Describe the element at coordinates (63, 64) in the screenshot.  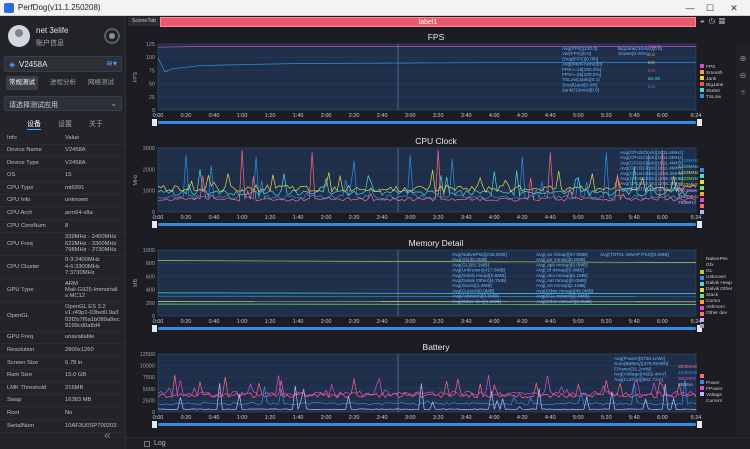
I see `device-selector: ◈ V2458A ≋▾` at that location.